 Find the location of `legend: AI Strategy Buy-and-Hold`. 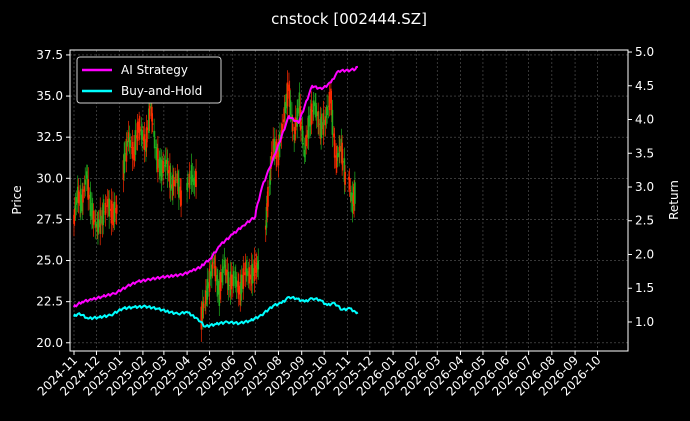

legend: AI Strategy Buy-and-Hold is located at coordinates (149, 80).